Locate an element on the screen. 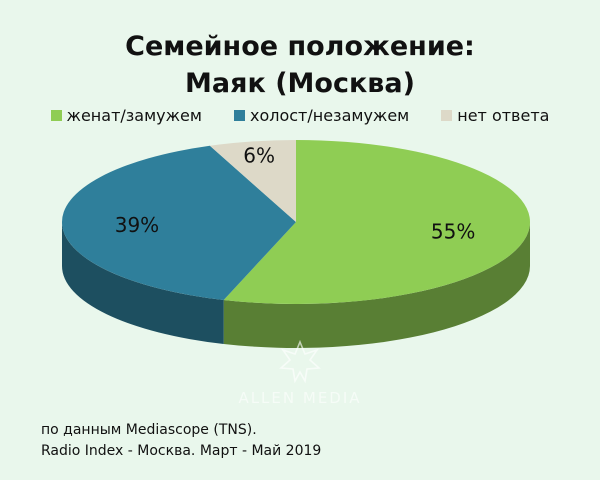 The height and width of the screenshot is (480, 600). legend-item-no-answer: нет ответа is located at coordinates (495, 115).